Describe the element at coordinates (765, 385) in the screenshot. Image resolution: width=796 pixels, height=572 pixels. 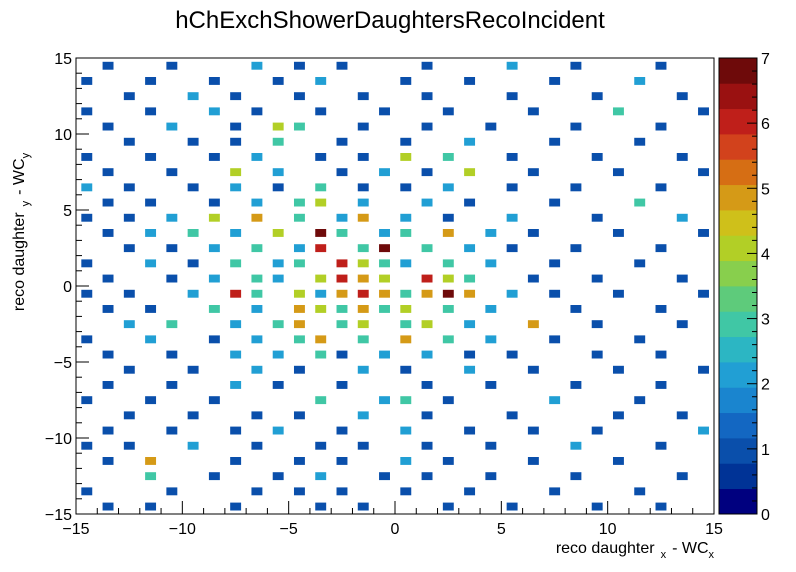
I see `z-tick-label: 2` at that location.